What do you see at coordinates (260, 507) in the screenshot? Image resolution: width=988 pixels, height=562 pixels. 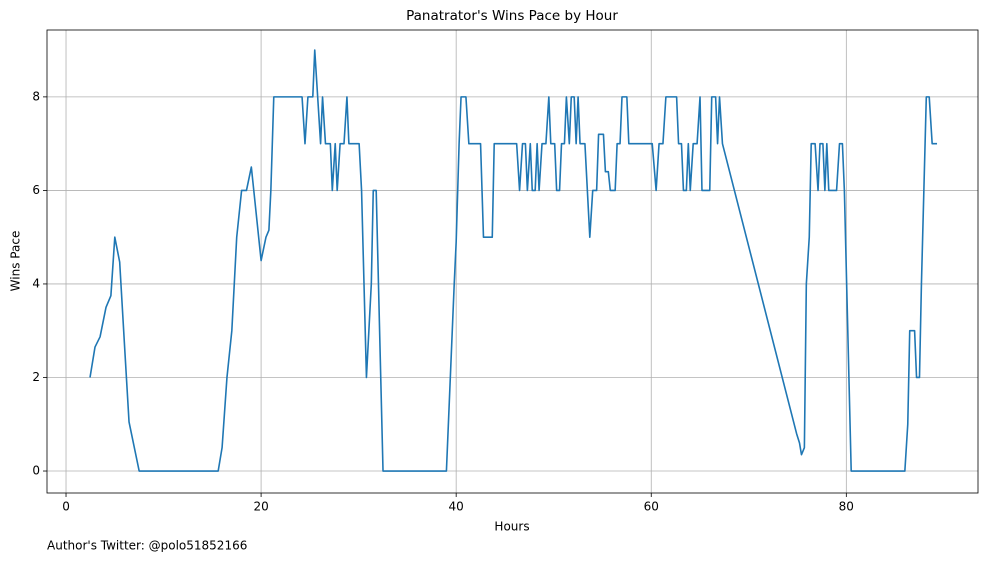 I see `x-tick-label: 20` at bounding box center [260, 507].